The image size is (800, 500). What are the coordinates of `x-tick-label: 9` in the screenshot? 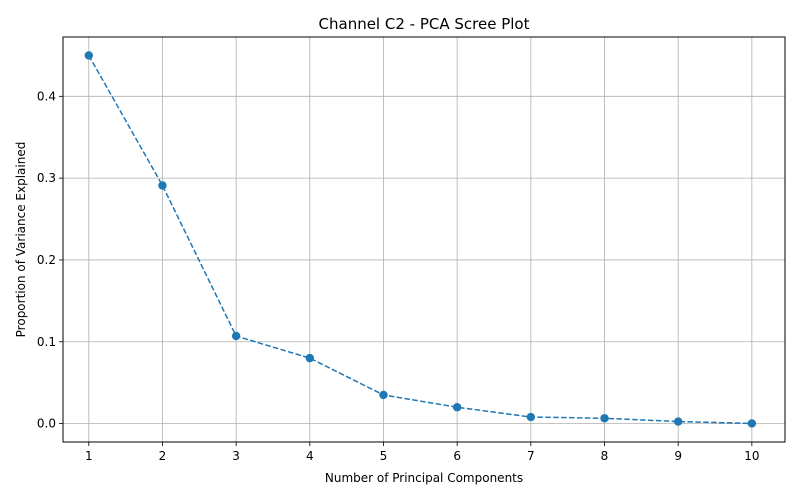 It's located at (678, 456).